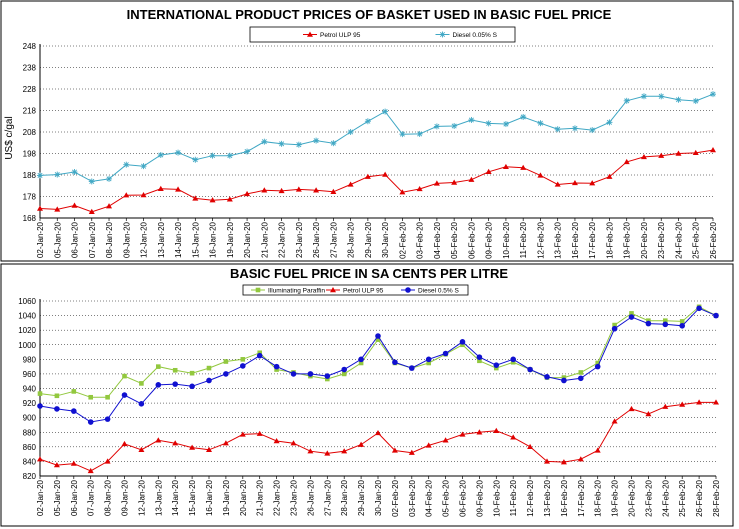 The width and height of the screenshot is (739, 529). I want to click on y-tick-label: 940, so click(30, 389).